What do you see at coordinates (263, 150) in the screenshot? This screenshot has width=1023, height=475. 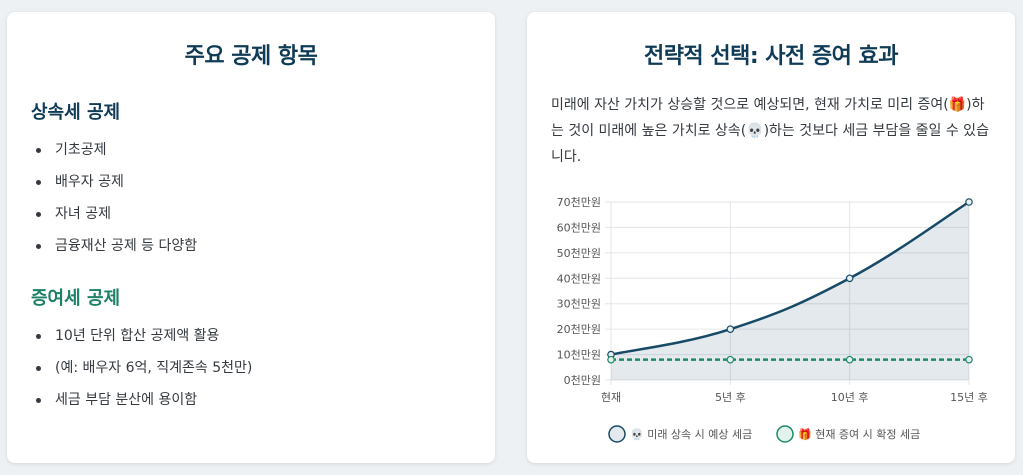 I see `list-item: 기초공제` at bounding box center [263, 150].